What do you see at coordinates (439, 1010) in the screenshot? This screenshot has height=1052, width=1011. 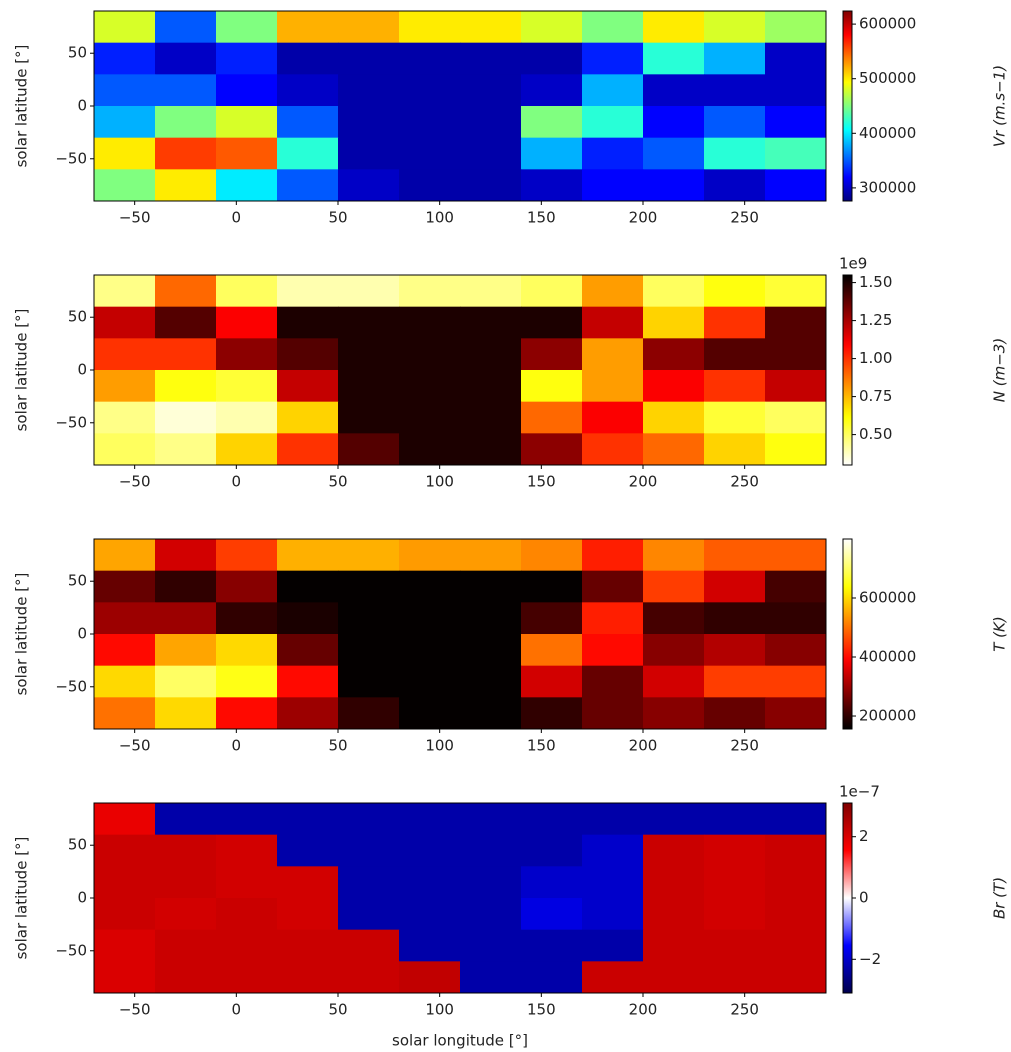 I see `x-tick-label: 100` at bounding box center [439, 1010].